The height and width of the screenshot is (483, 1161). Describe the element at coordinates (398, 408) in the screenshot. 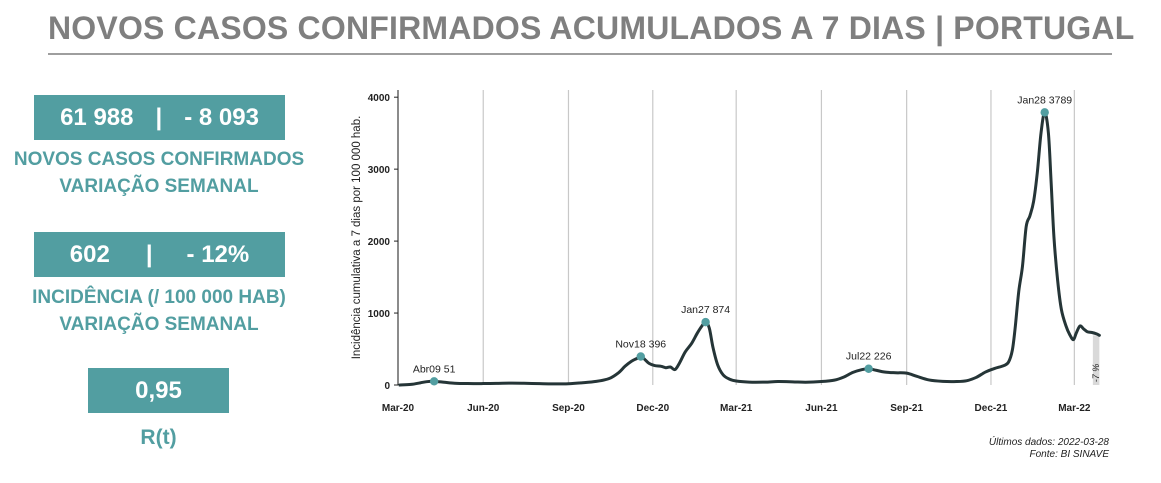

I see `x-tick-label: Mar-20` at that location.